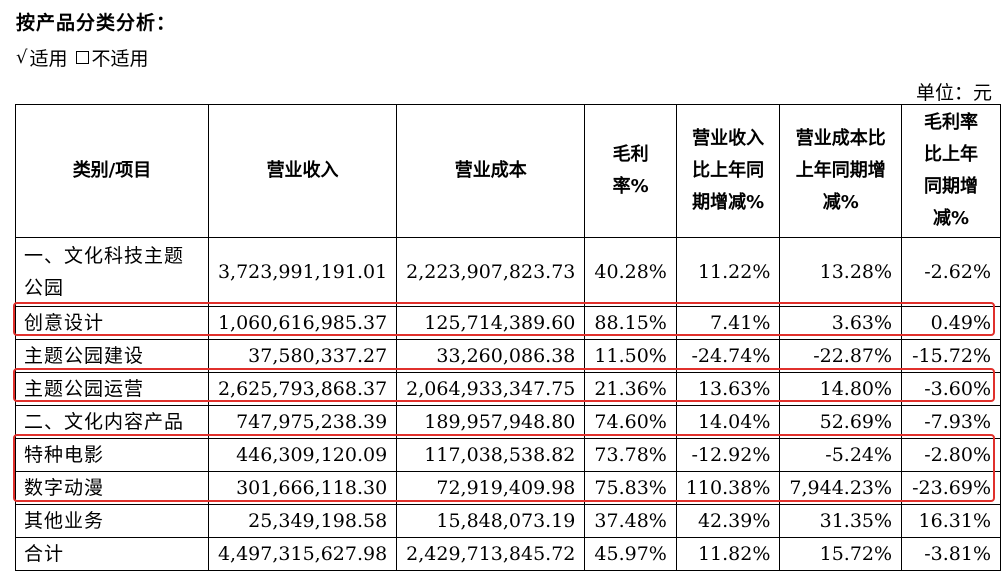 This screenshot has width=1001, height=576. What do you see at coordinates (302, 323) in the screenshot?
I see `cell-revenue: 1,060,616,985.37` at bounding box center [302, 323].